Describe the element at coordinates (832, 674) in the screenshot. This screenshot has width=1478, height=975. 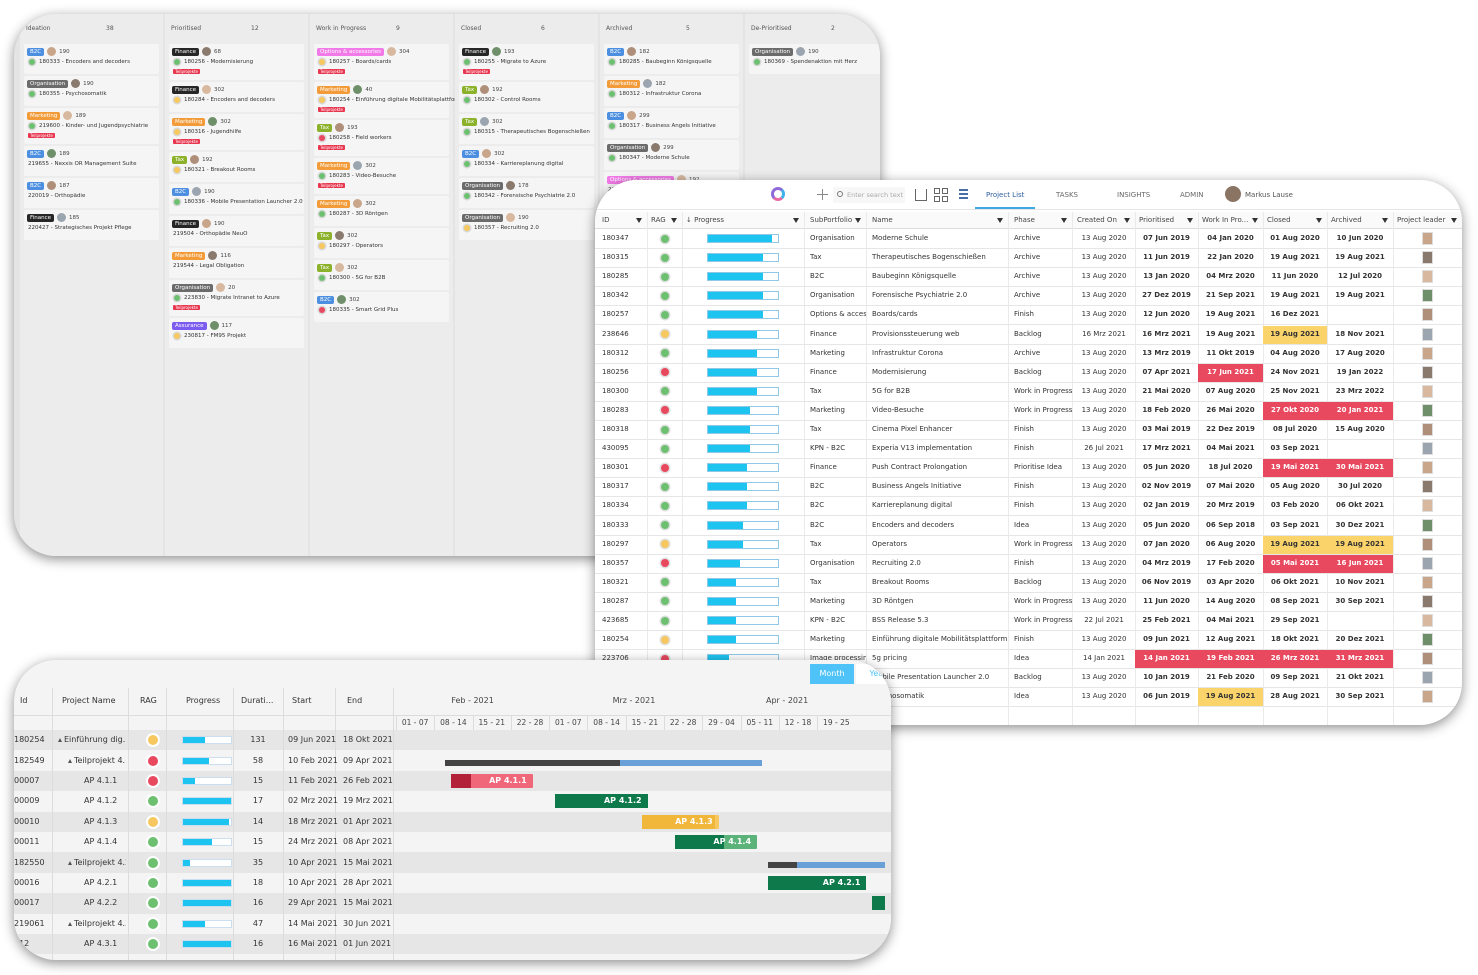
I see `view-button: Month` at that location.